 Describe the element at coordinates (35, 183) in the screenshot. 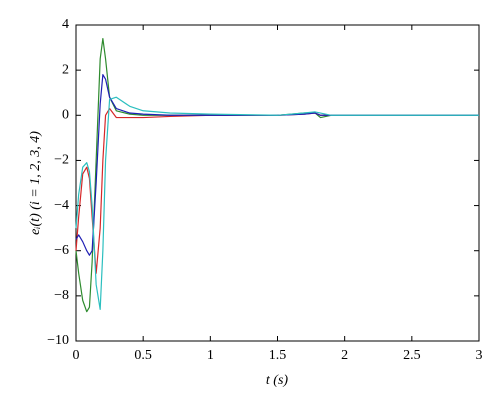

I see `y-axis-label: eᵢ(t) (i = 1, 2, 3, 4)` at that location.